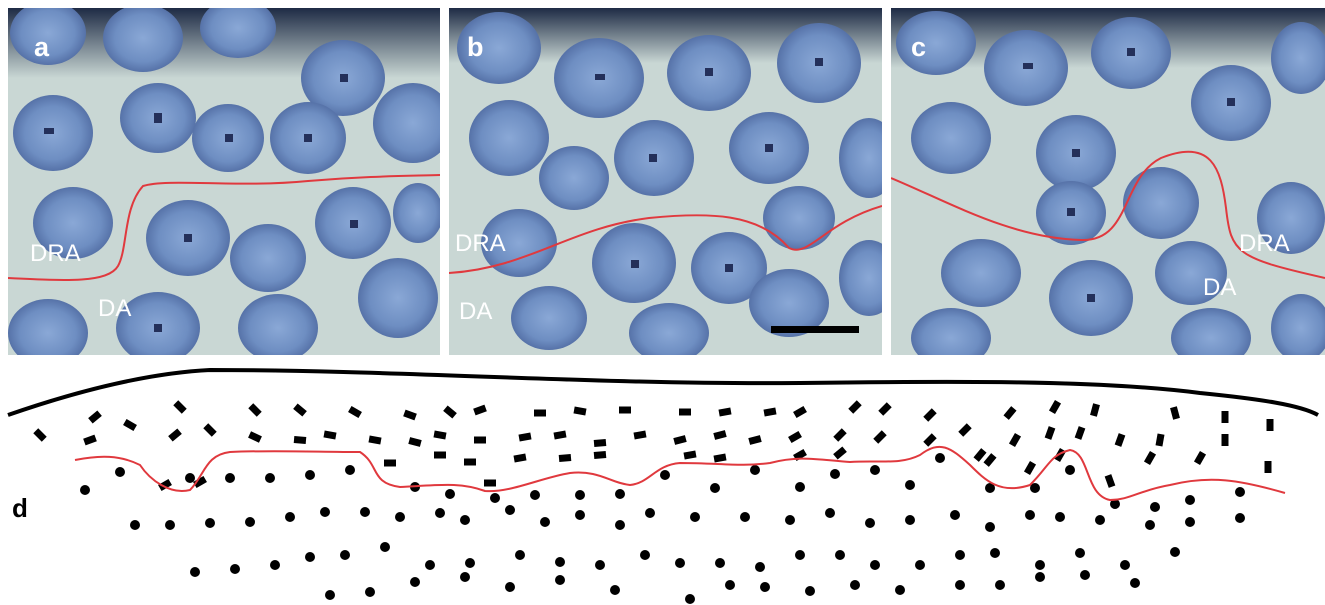 This screenshot has width=1325, height=605. Describe the element at coordinates (42, 47) in the screenshot. I see `panel-label-a: a` at that location.